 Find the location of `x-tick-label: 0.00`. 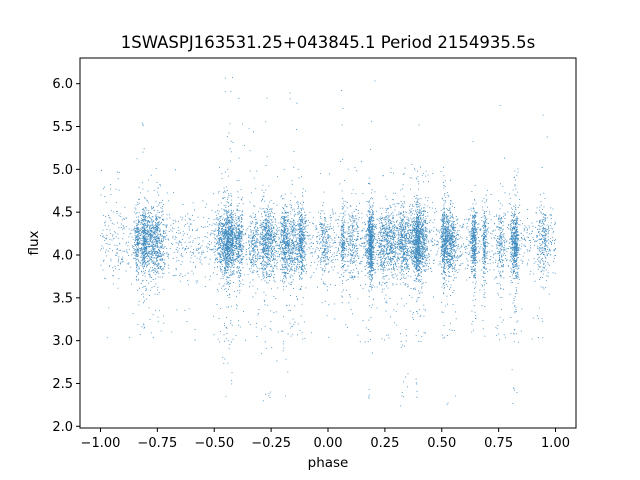

x-tick-label: 0.00 is located at coordinates (328, 443).